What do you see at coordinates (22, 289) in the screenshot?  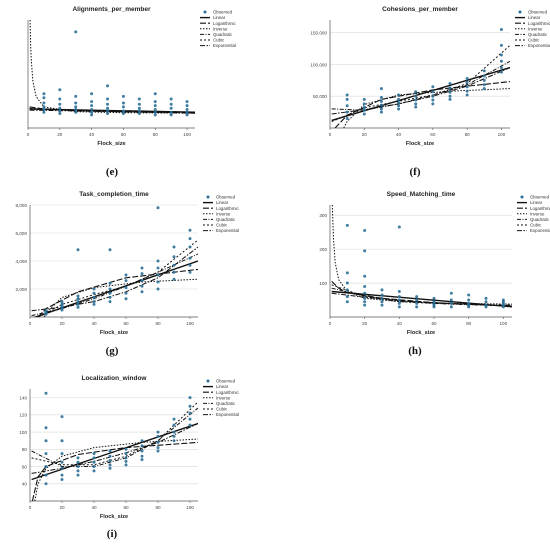 I see `y-tick-label: 2,000` at bounding box center [22, 289].